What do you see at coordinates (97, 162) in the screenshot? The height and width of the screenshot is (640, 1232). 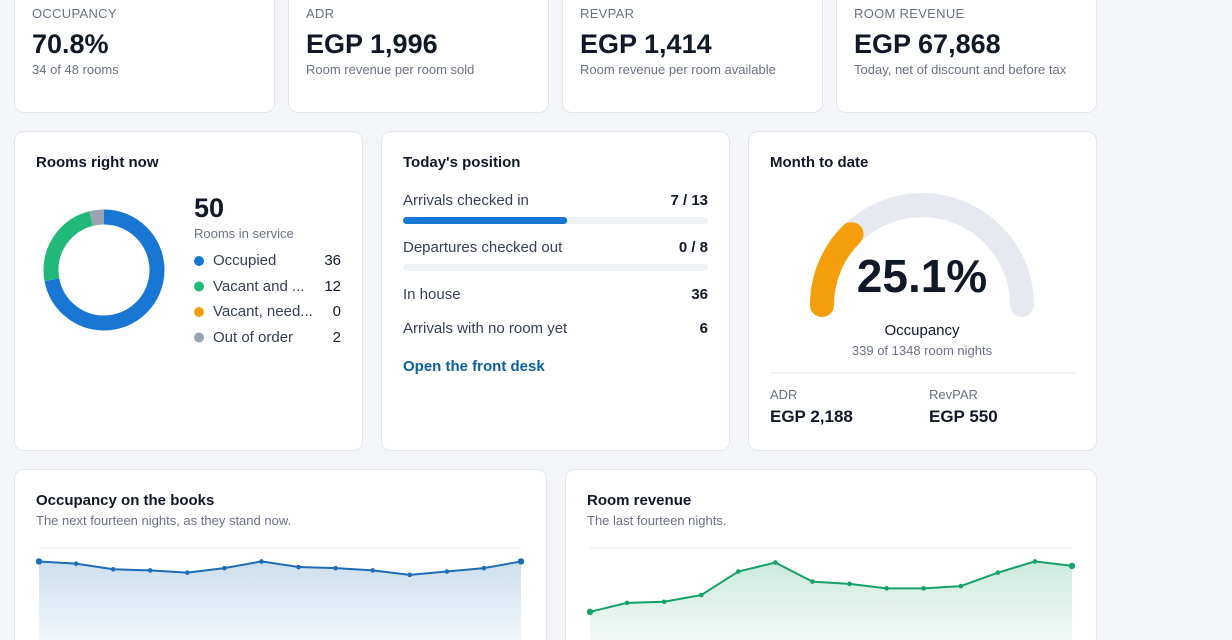 I see `card-title: Rooms right now` at bounding box center [97, 162].